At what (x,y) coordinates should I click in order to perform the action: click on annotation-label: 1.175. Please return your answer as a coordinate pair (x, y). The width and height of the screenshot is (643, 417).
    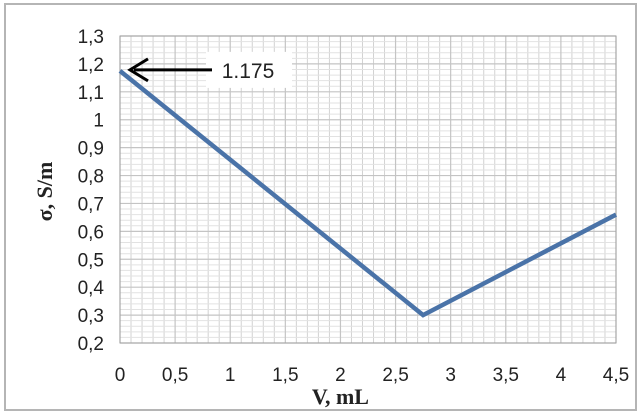
    Looking at the image, I should click on (248, 71).